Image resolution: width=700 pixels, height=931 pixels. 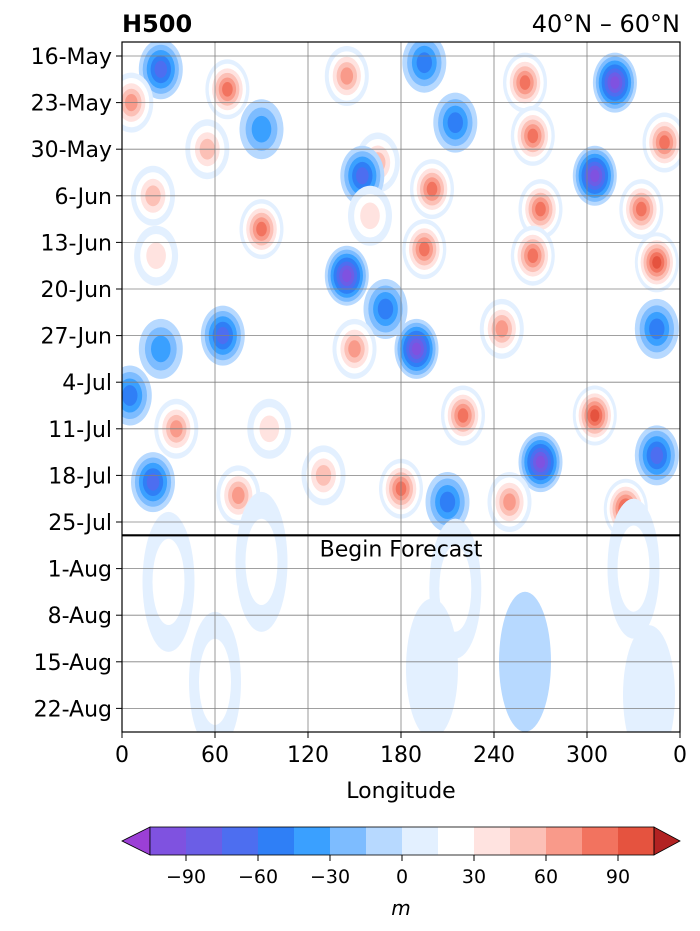 I want to click on x-axis-ticks: 0 60 120 180 240 300 0, so click(x=401, y=750).